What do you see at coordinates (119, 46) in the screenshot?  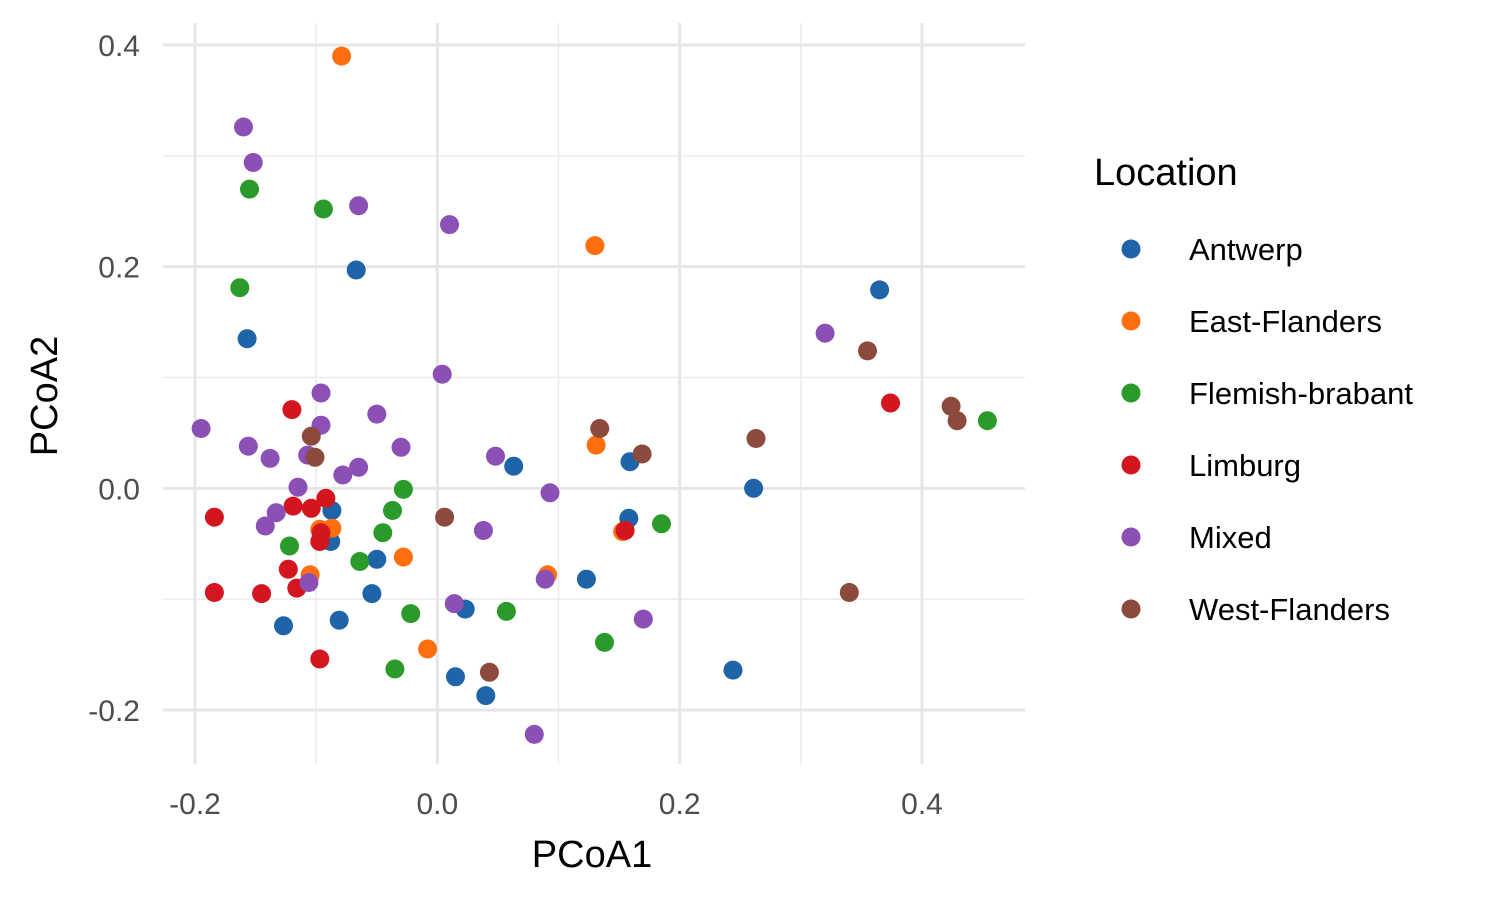 I see `y-tick-label: 0.4` at bounding box center [119, 46].